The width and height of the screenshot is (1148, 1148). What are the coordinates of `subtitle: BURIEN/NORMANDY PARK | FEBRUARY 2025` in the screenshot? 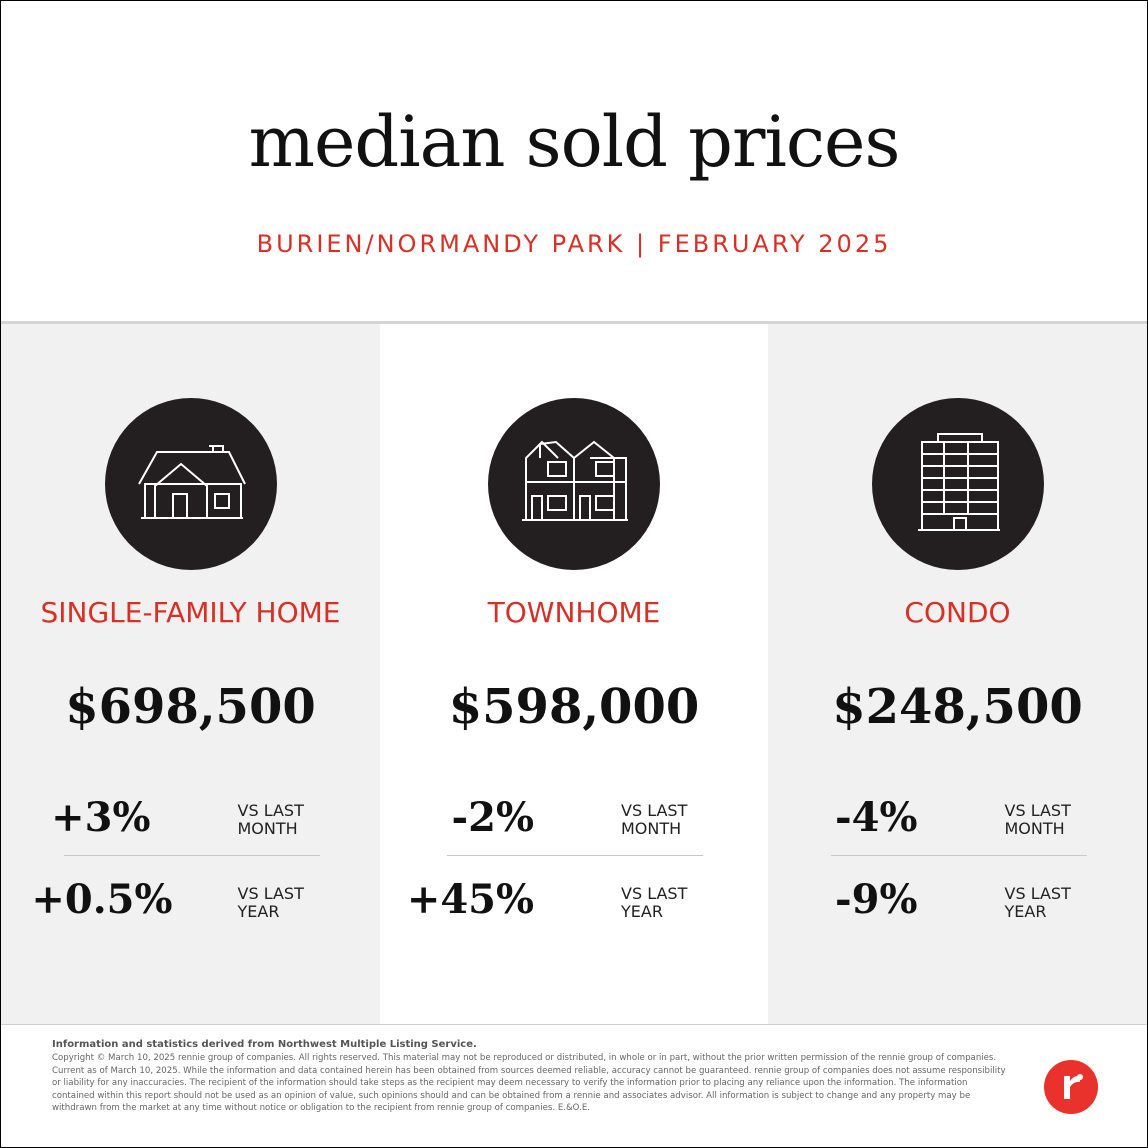 It's located at (574, 244).